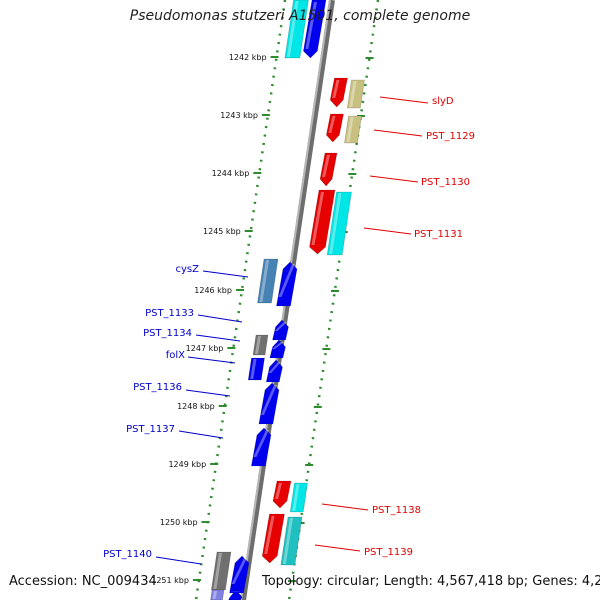 This screenshot has width=600, height=604. I want to click on gene-block-cysZ, so click(268, 281).